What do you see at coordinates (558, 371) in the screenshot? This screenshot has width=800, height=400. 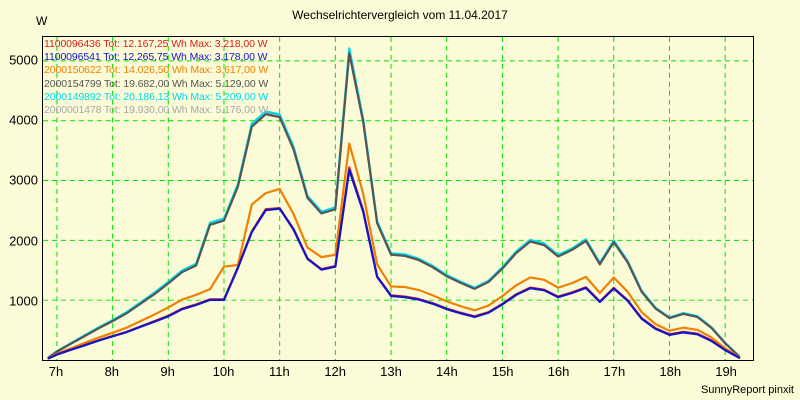 I see `x-tick-label: 16h` at bounding box center [558, 371].